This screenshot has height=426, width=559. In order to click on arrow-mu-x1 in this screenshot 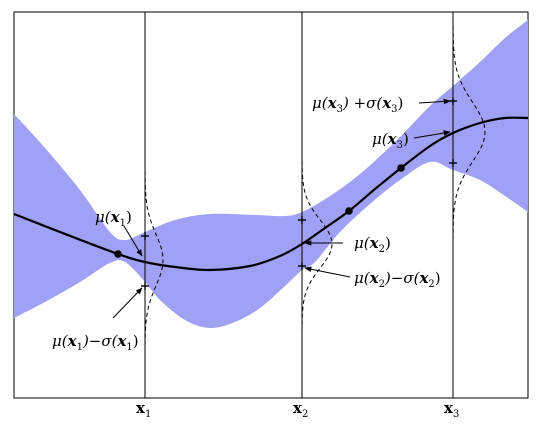, I will do `click(133, 241)`.